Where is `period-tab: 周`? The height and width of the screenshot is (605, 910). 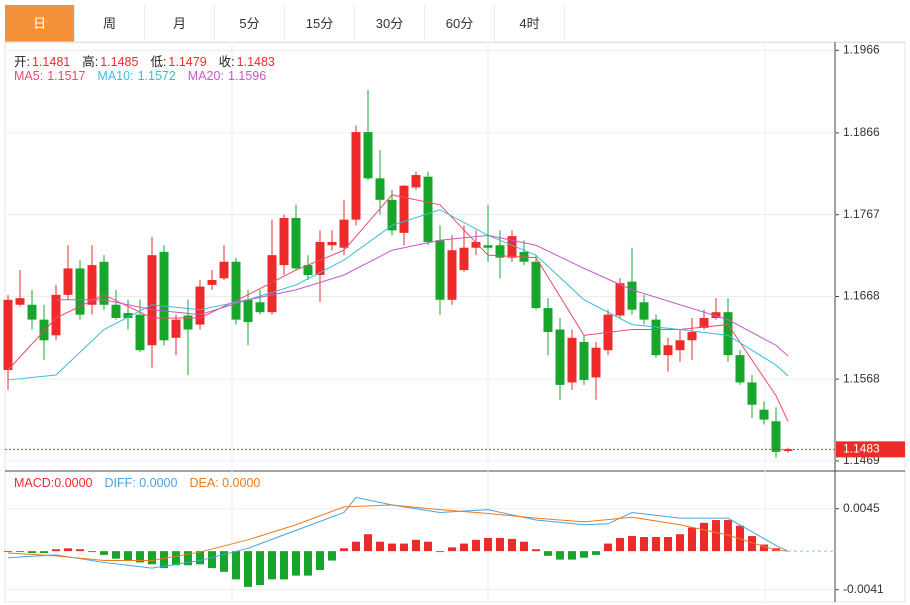
period-tab: 周 is located at coordinates (110, 23).